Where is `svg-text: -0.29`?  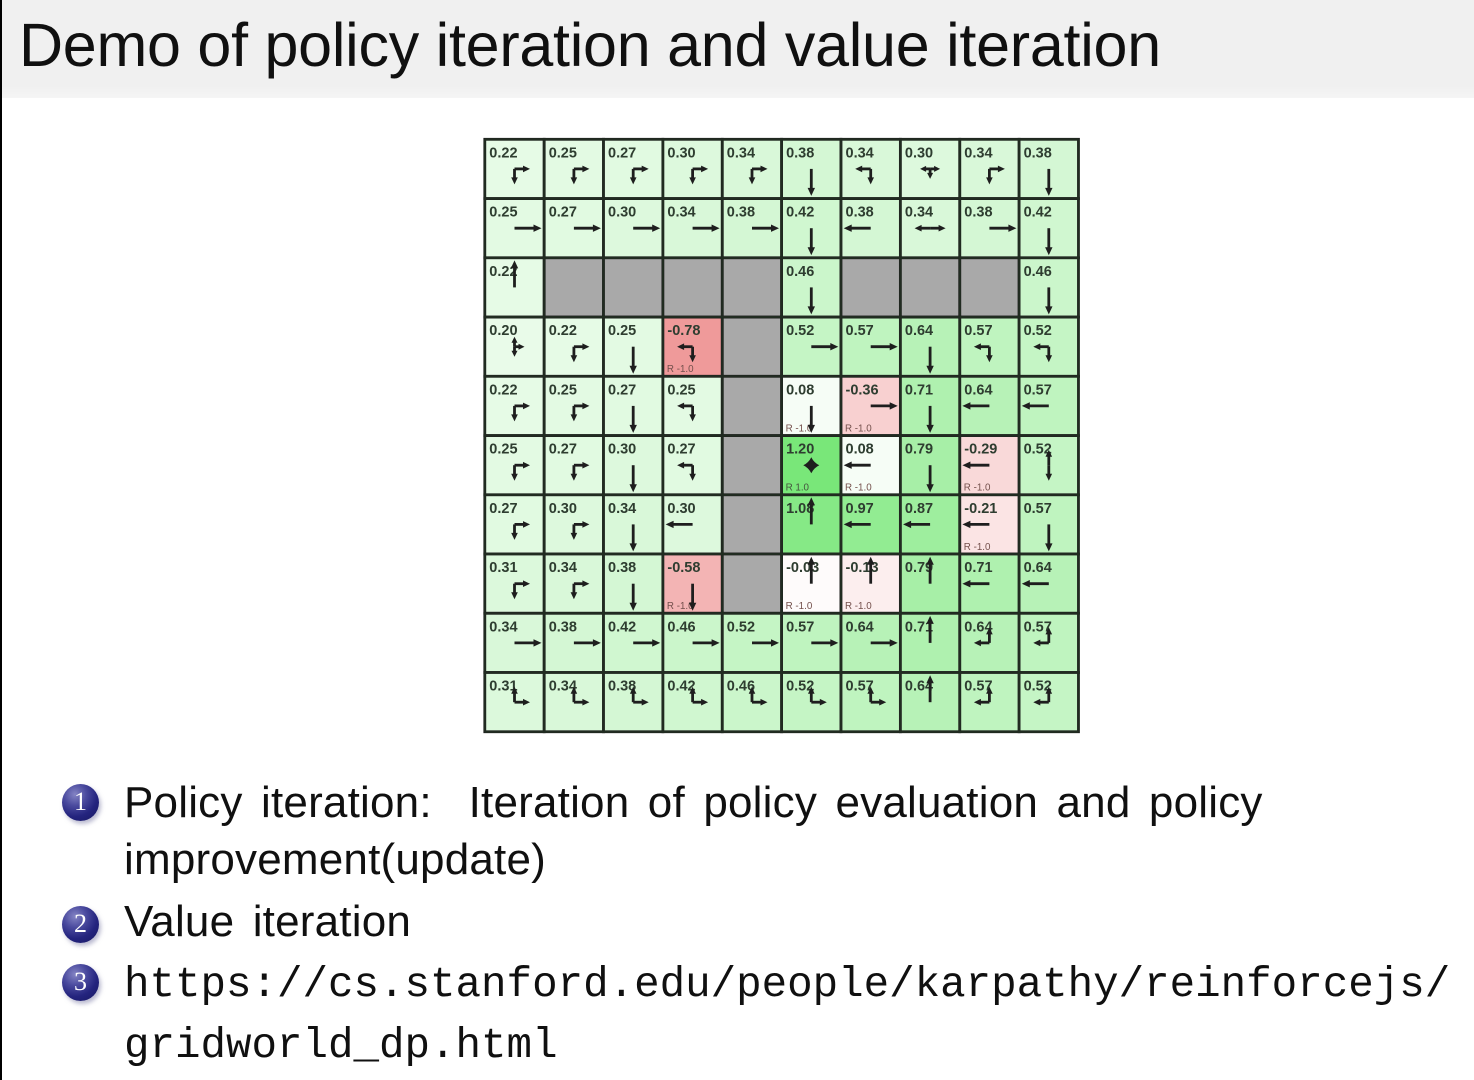 svg-text: -0.29 is located at coordinates (980, 450).